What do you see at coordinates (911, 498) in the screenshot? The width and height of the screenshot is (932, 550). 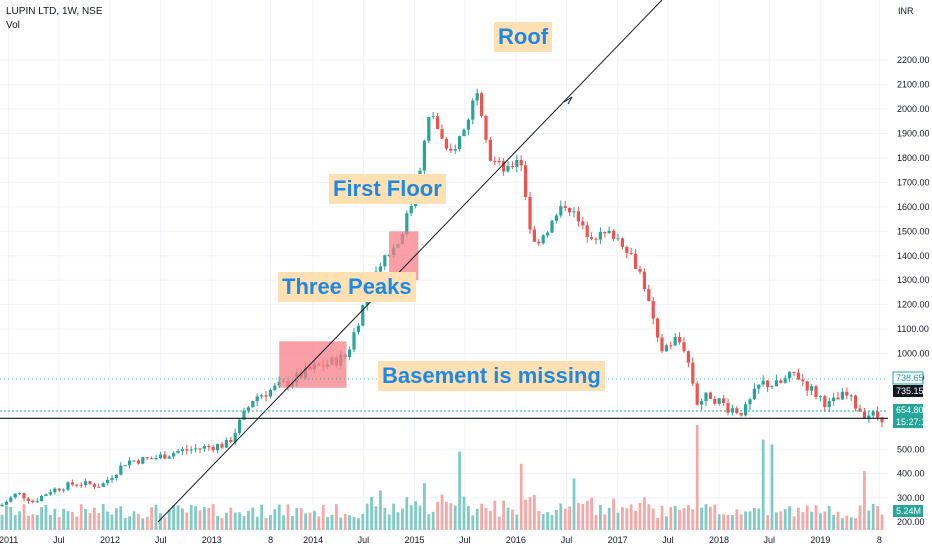 I see `volume-tick-label: 300.00` at bounding box center [911, 498].